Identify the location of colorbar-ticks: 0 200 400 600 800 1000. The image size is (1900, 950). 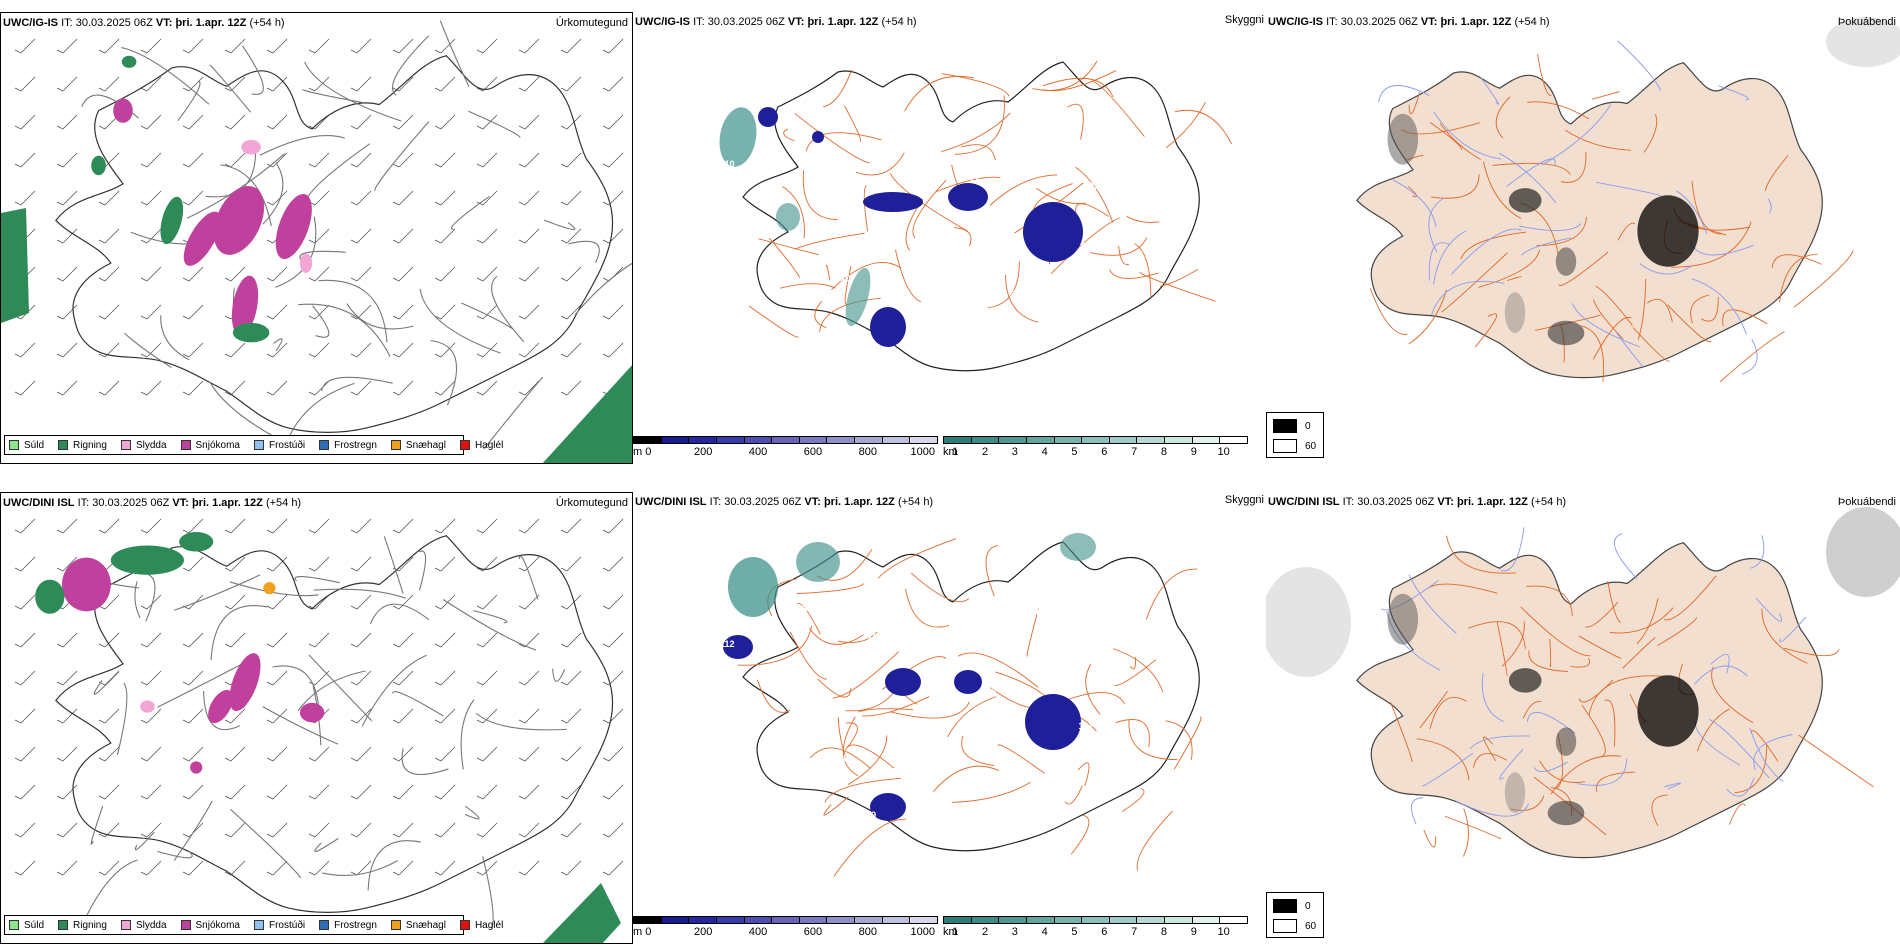
(785, 453).